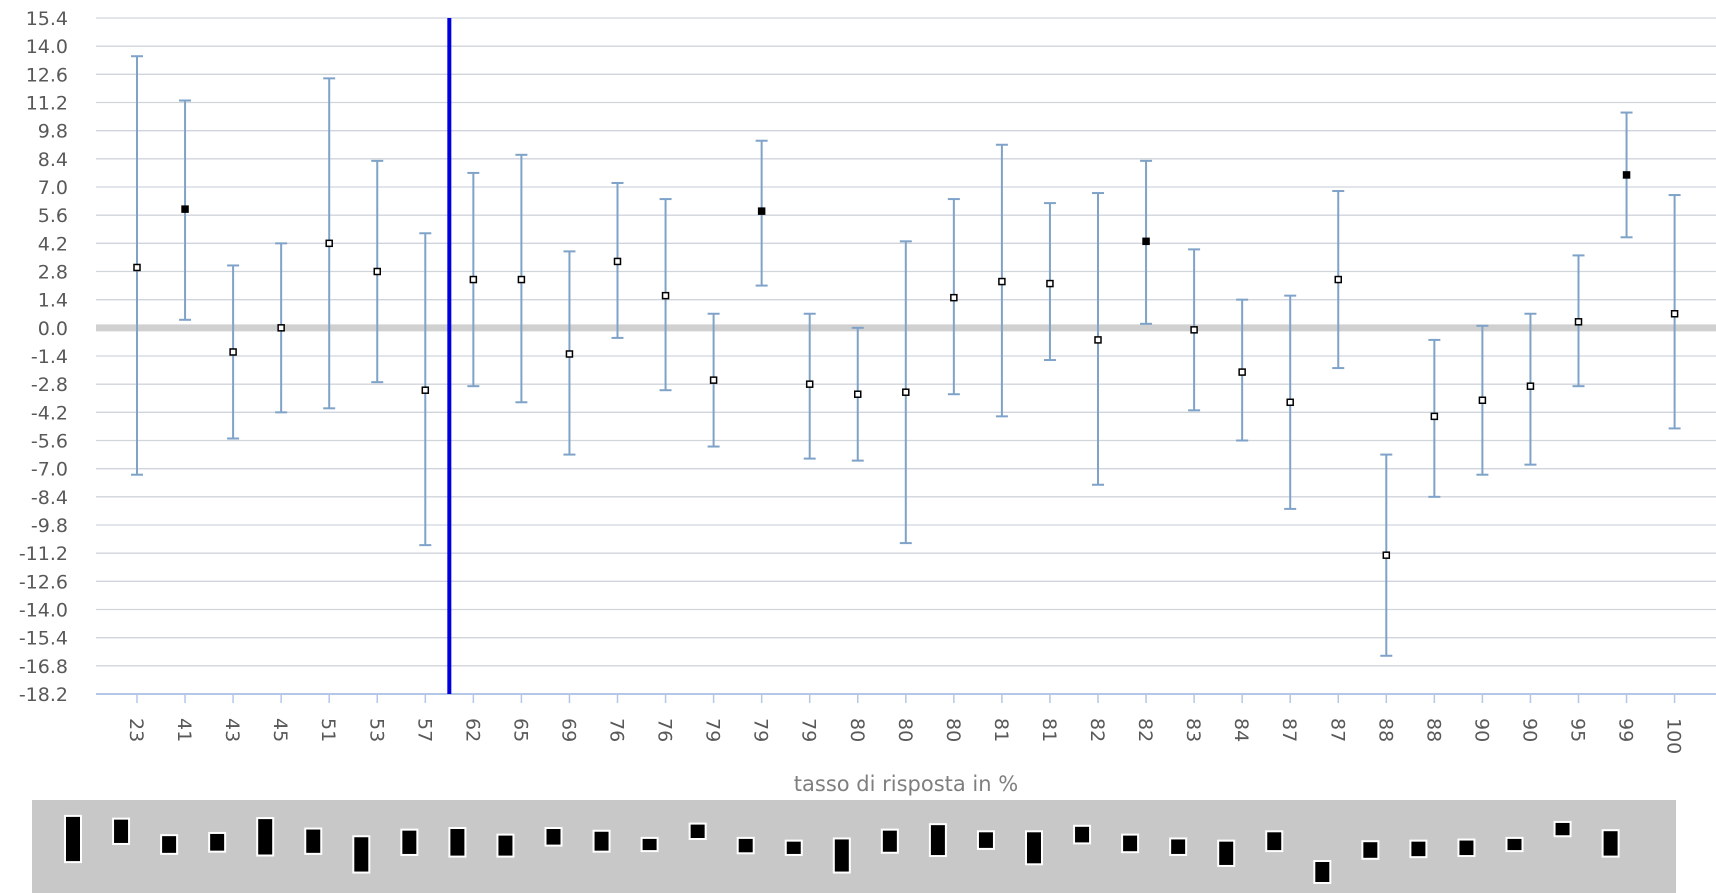  Describe the element at coordinates (53, 244) in the screenshot. I see `y-tick-label: 4.2` at that location.